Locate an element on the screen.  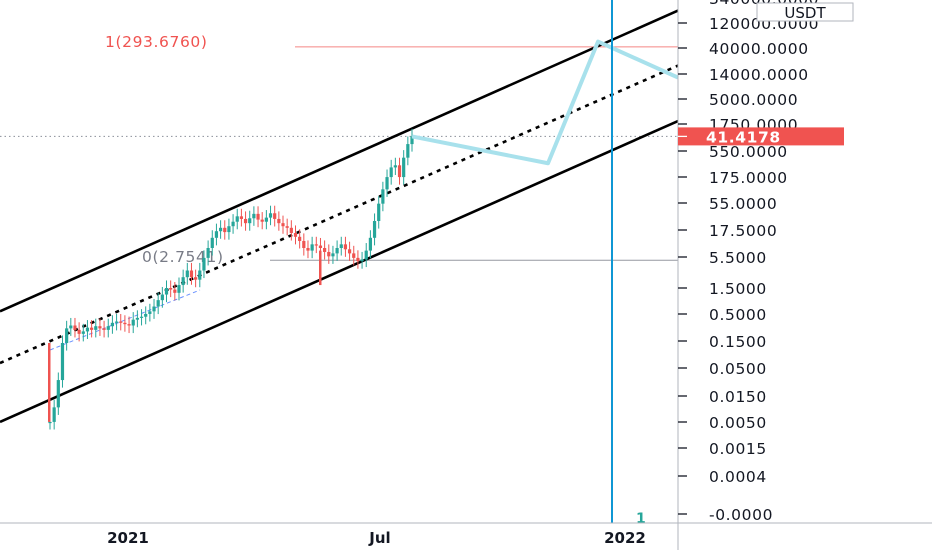
last-price-label: 41.4178 is located at coordinates (761, 136).